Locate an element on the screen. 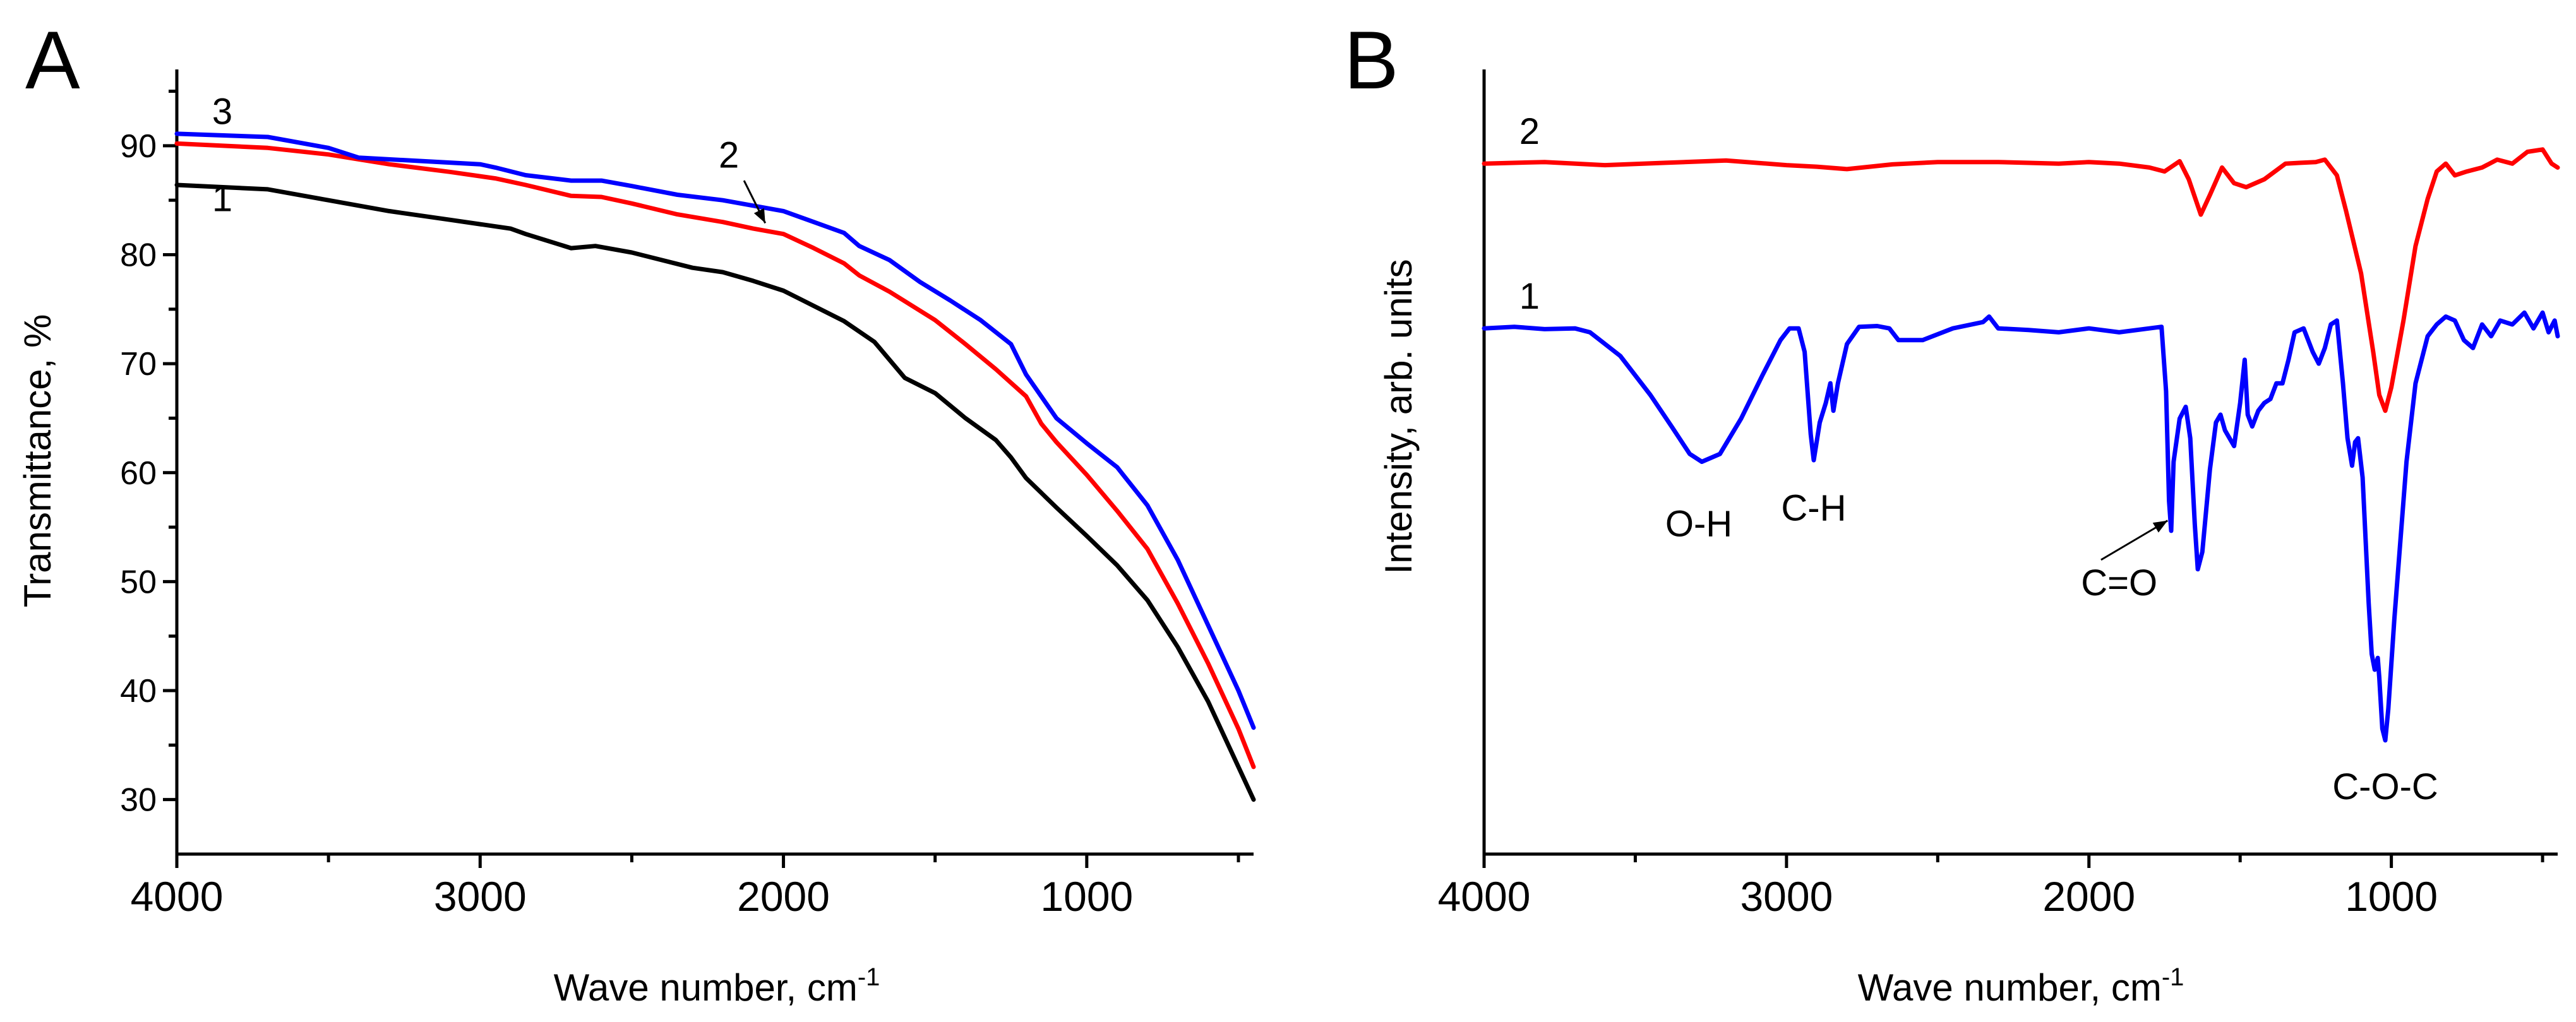 The height and width of the screenshot is (1022, 2576). panel-b-x-axis-title: Wave number, cm-1 is located at coordinates (2021, 986).